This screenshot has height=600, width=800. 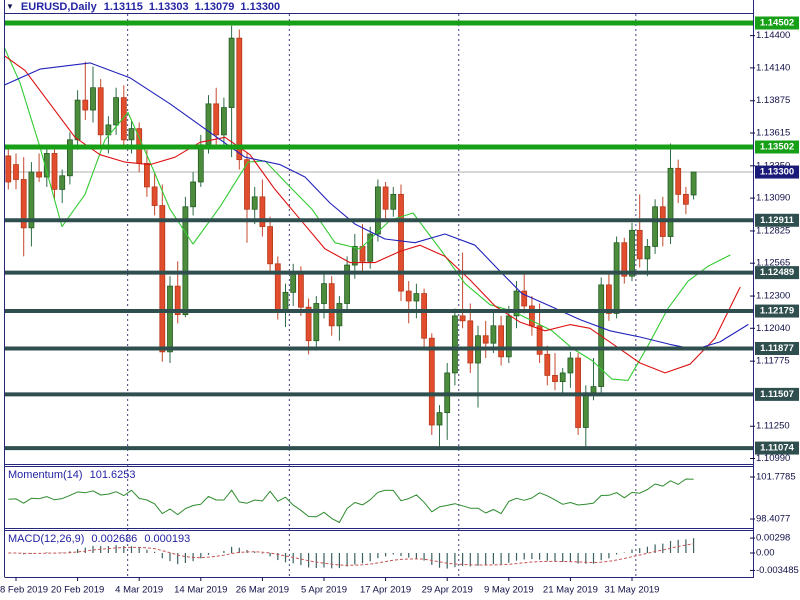 I want to click on momentum-value: 101.6253, so click(x=112, y=475).